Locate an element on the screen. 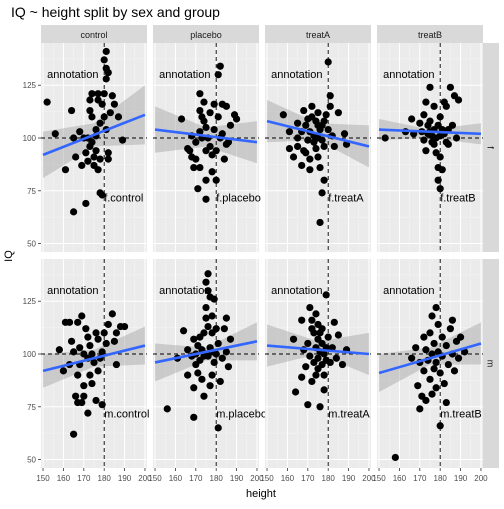  panel-label: f.placebo is located at coordinates (238, 198).